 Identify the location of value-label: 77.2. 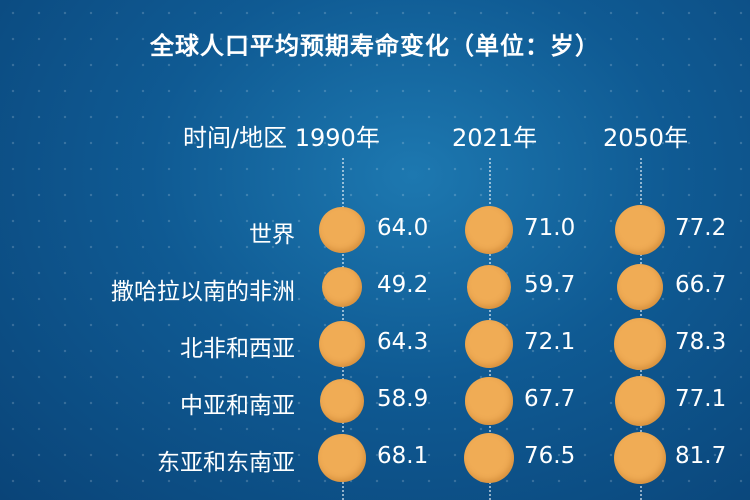
(701, 228).